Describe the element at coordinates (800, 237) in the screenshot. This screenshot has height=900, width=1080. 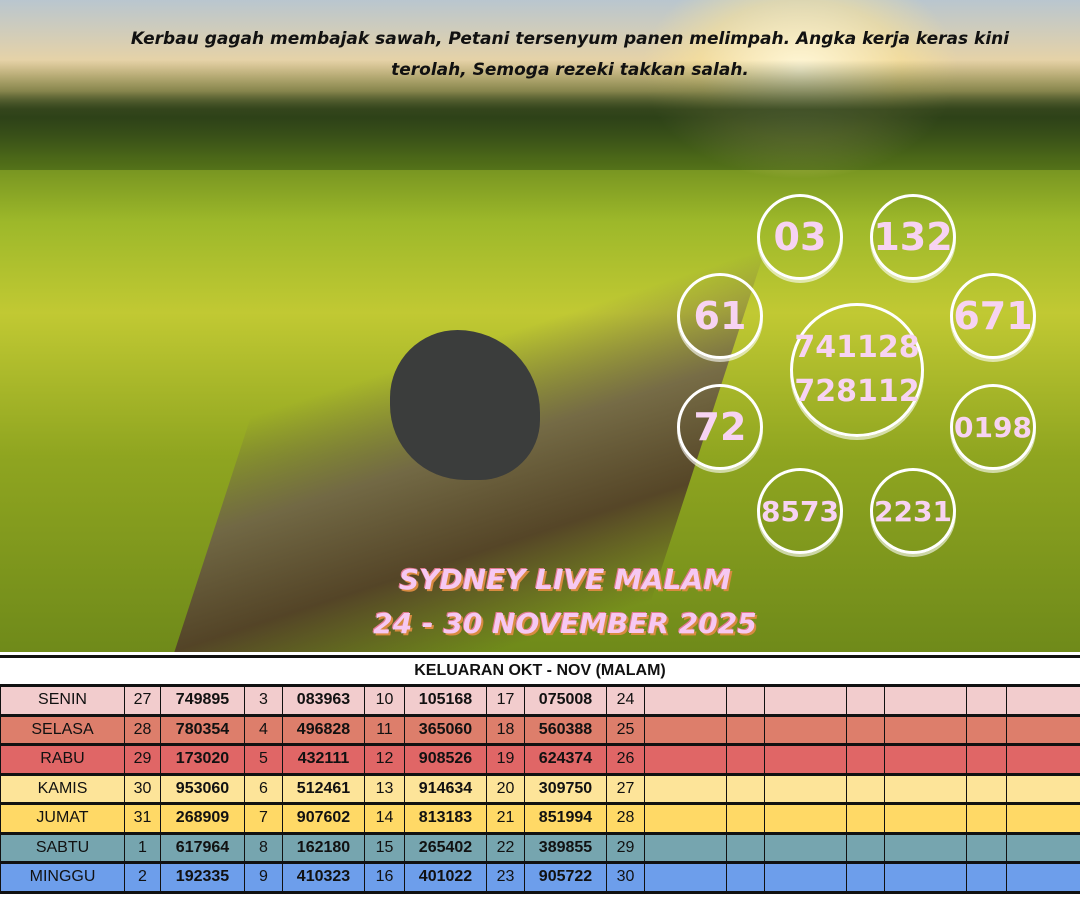
I see `number-text: 03` at that location.